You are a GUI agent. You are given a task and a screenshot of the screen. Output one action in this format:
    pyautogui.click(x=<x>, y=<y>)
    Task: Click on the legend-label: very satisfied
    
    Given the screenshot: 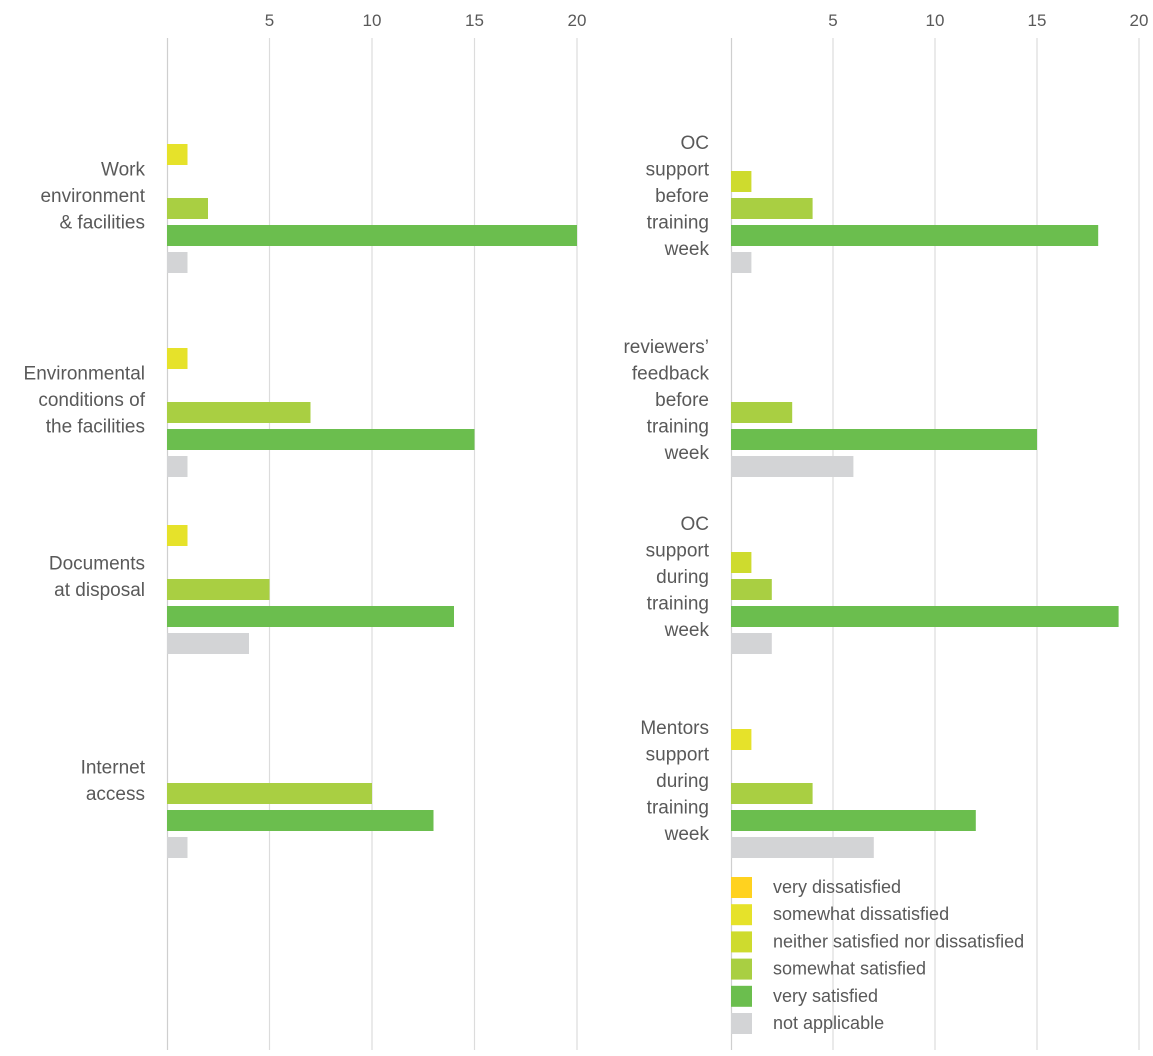 What is the action you would take?
    pyautogui.click(x=825, y=996)
    